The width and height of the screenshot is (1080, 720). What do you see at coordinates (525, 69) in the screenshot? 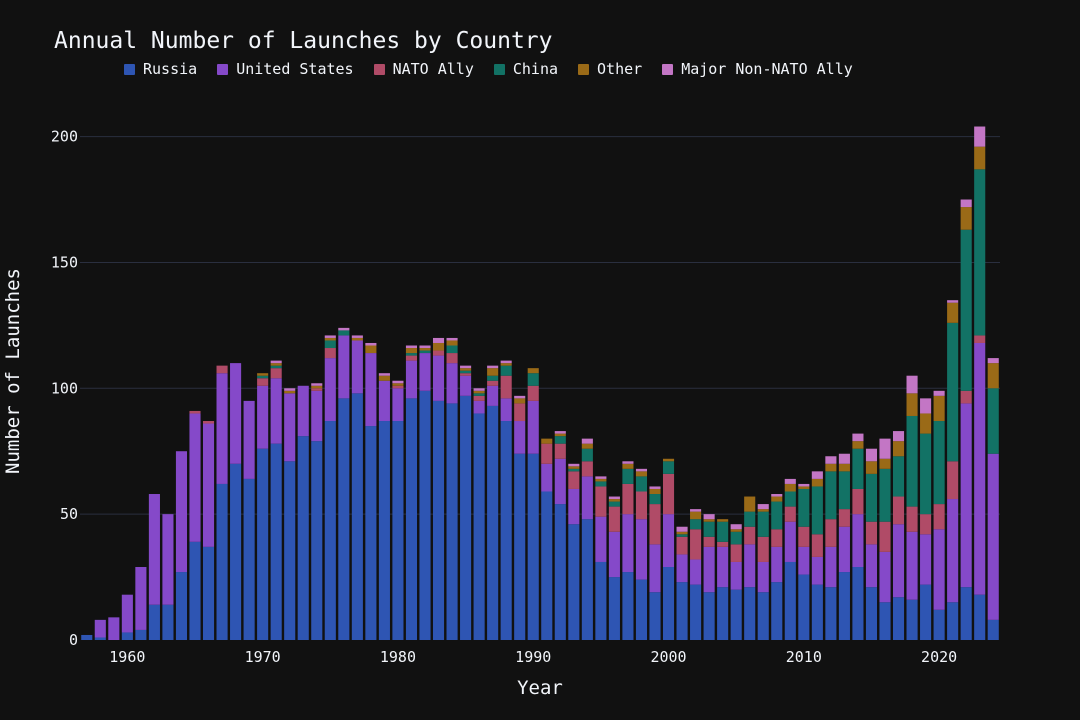
I see `legend-item-3: China` at bounding box center [525, 69].